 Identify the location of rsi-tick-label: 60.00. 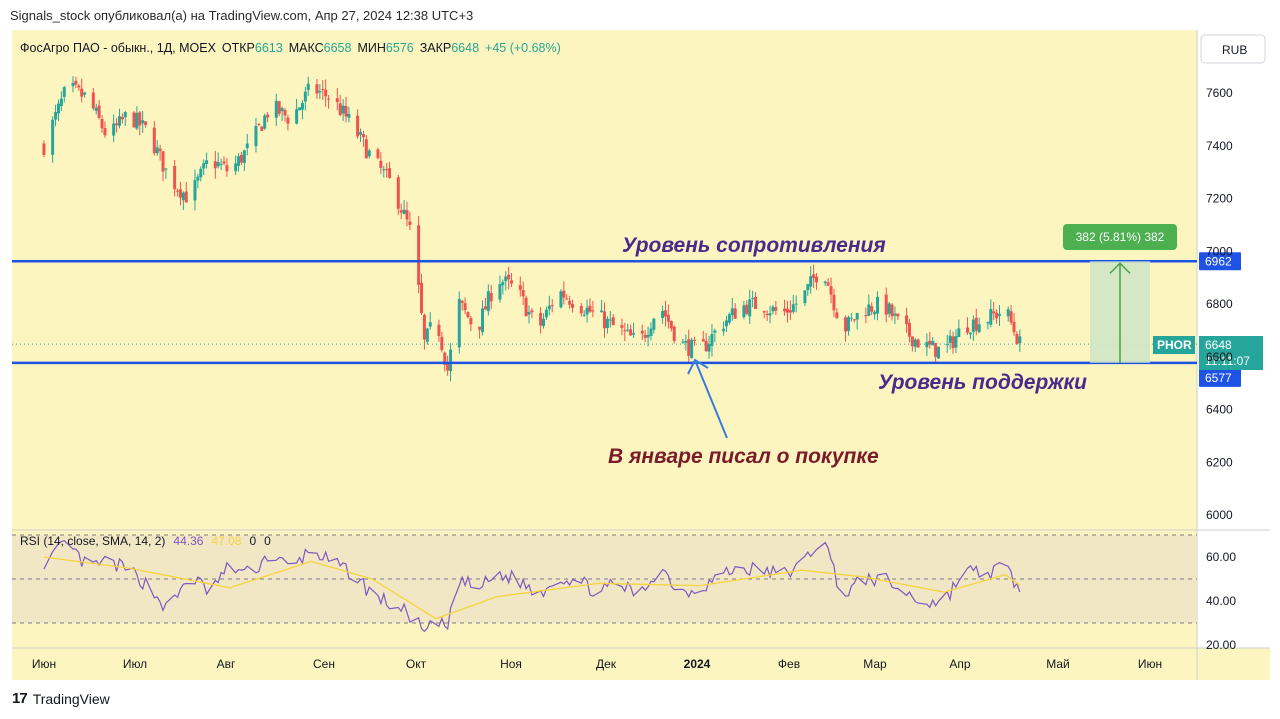
(1221, 557).